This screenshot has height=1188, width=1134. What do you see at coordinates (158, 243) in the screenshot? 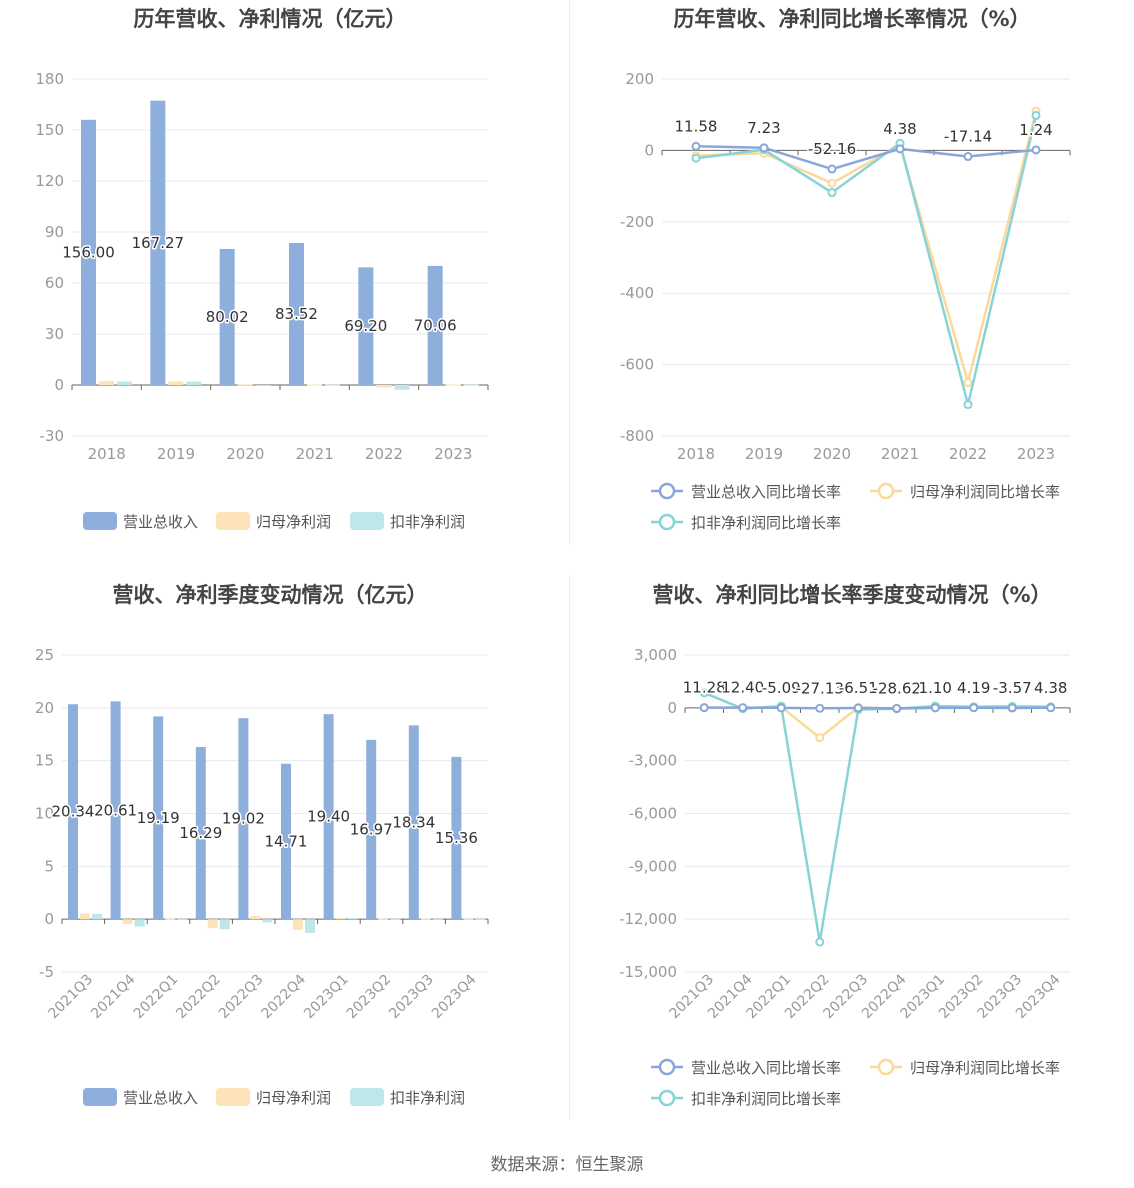
I see `bar-value-label: 167.27` at bounding box center [158, 243].